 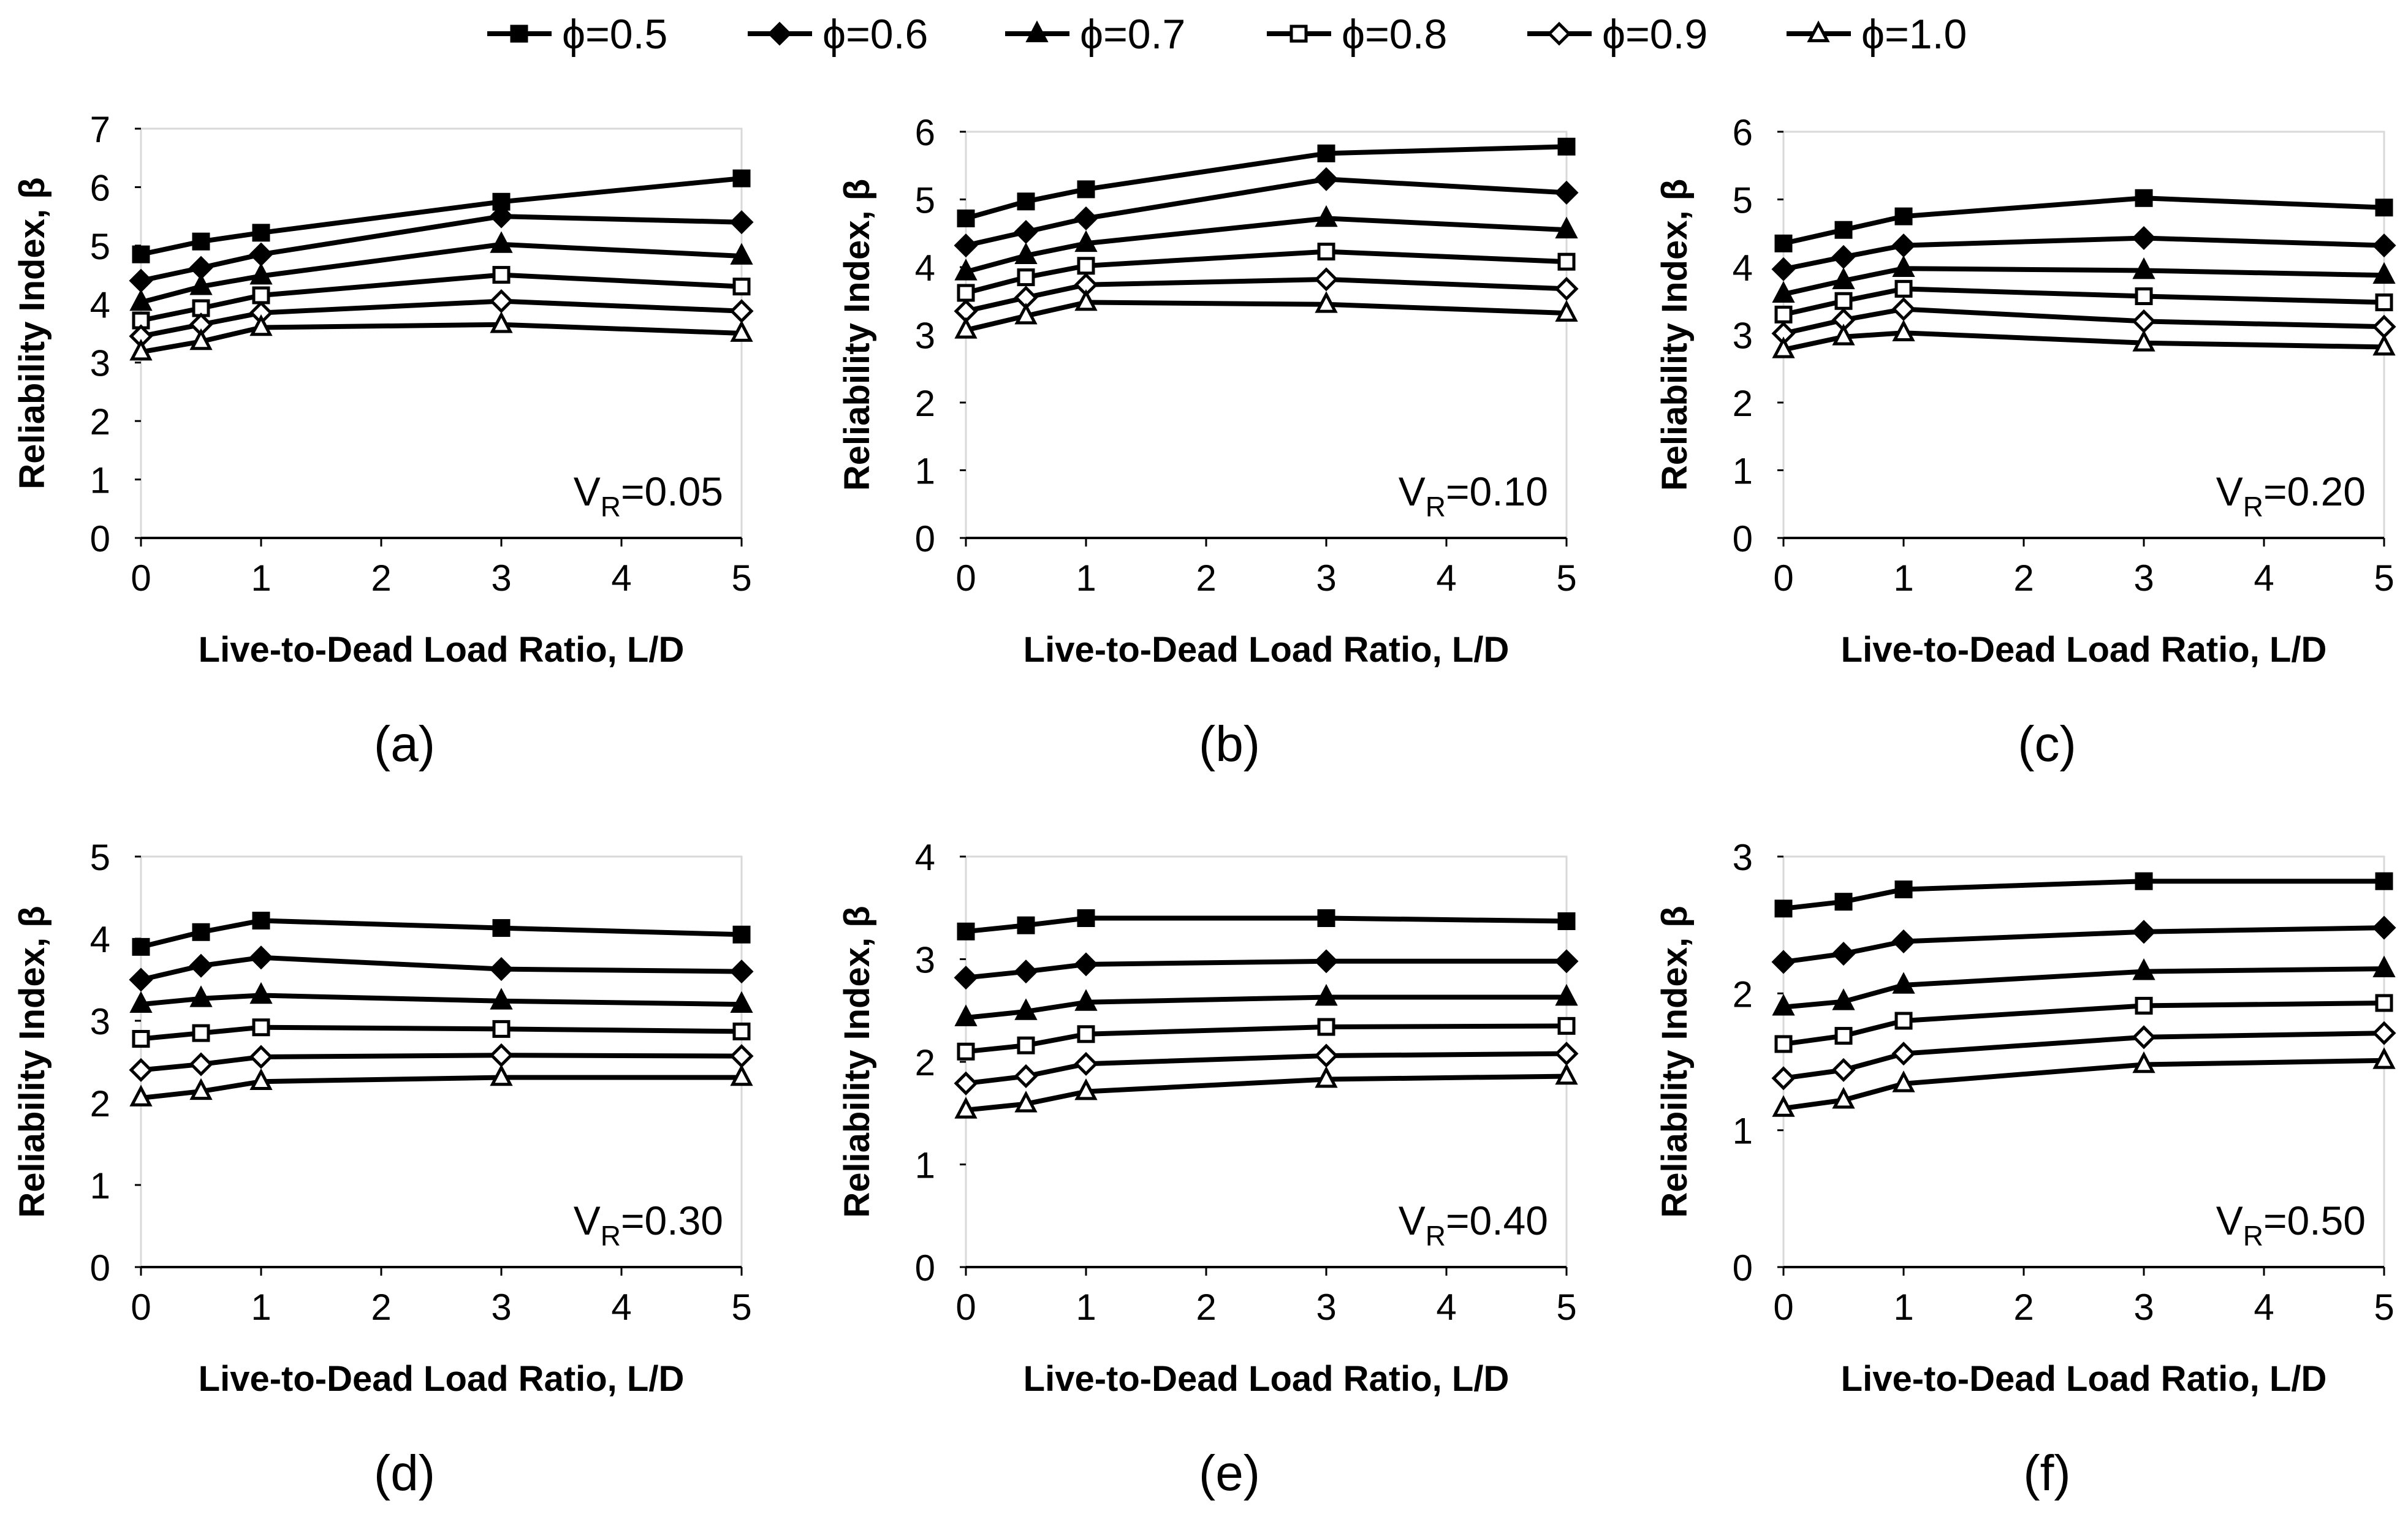 What do you see at coordinates (1783, 578) in the screenshot?
I see `x-tick-label: 0` at bounding box center [1783, 578].